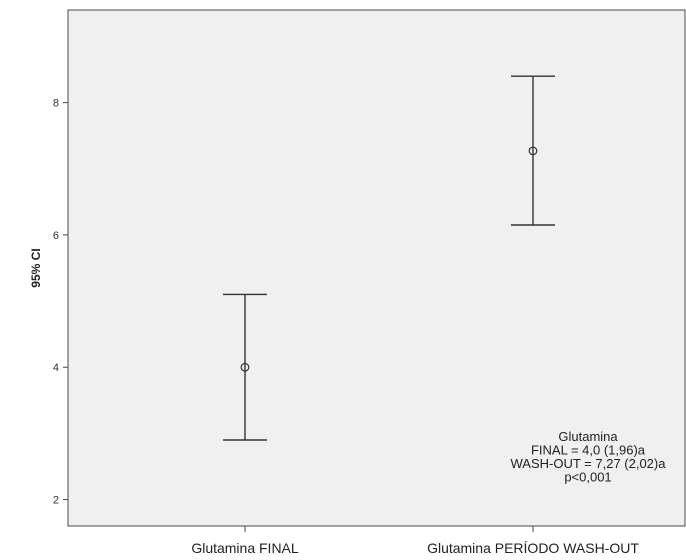 The width and height of the screenshot is (686, 560). Describe the element at coordinates (56, 104) in the screenshot. I see `y-tick-label: 8` at that location.